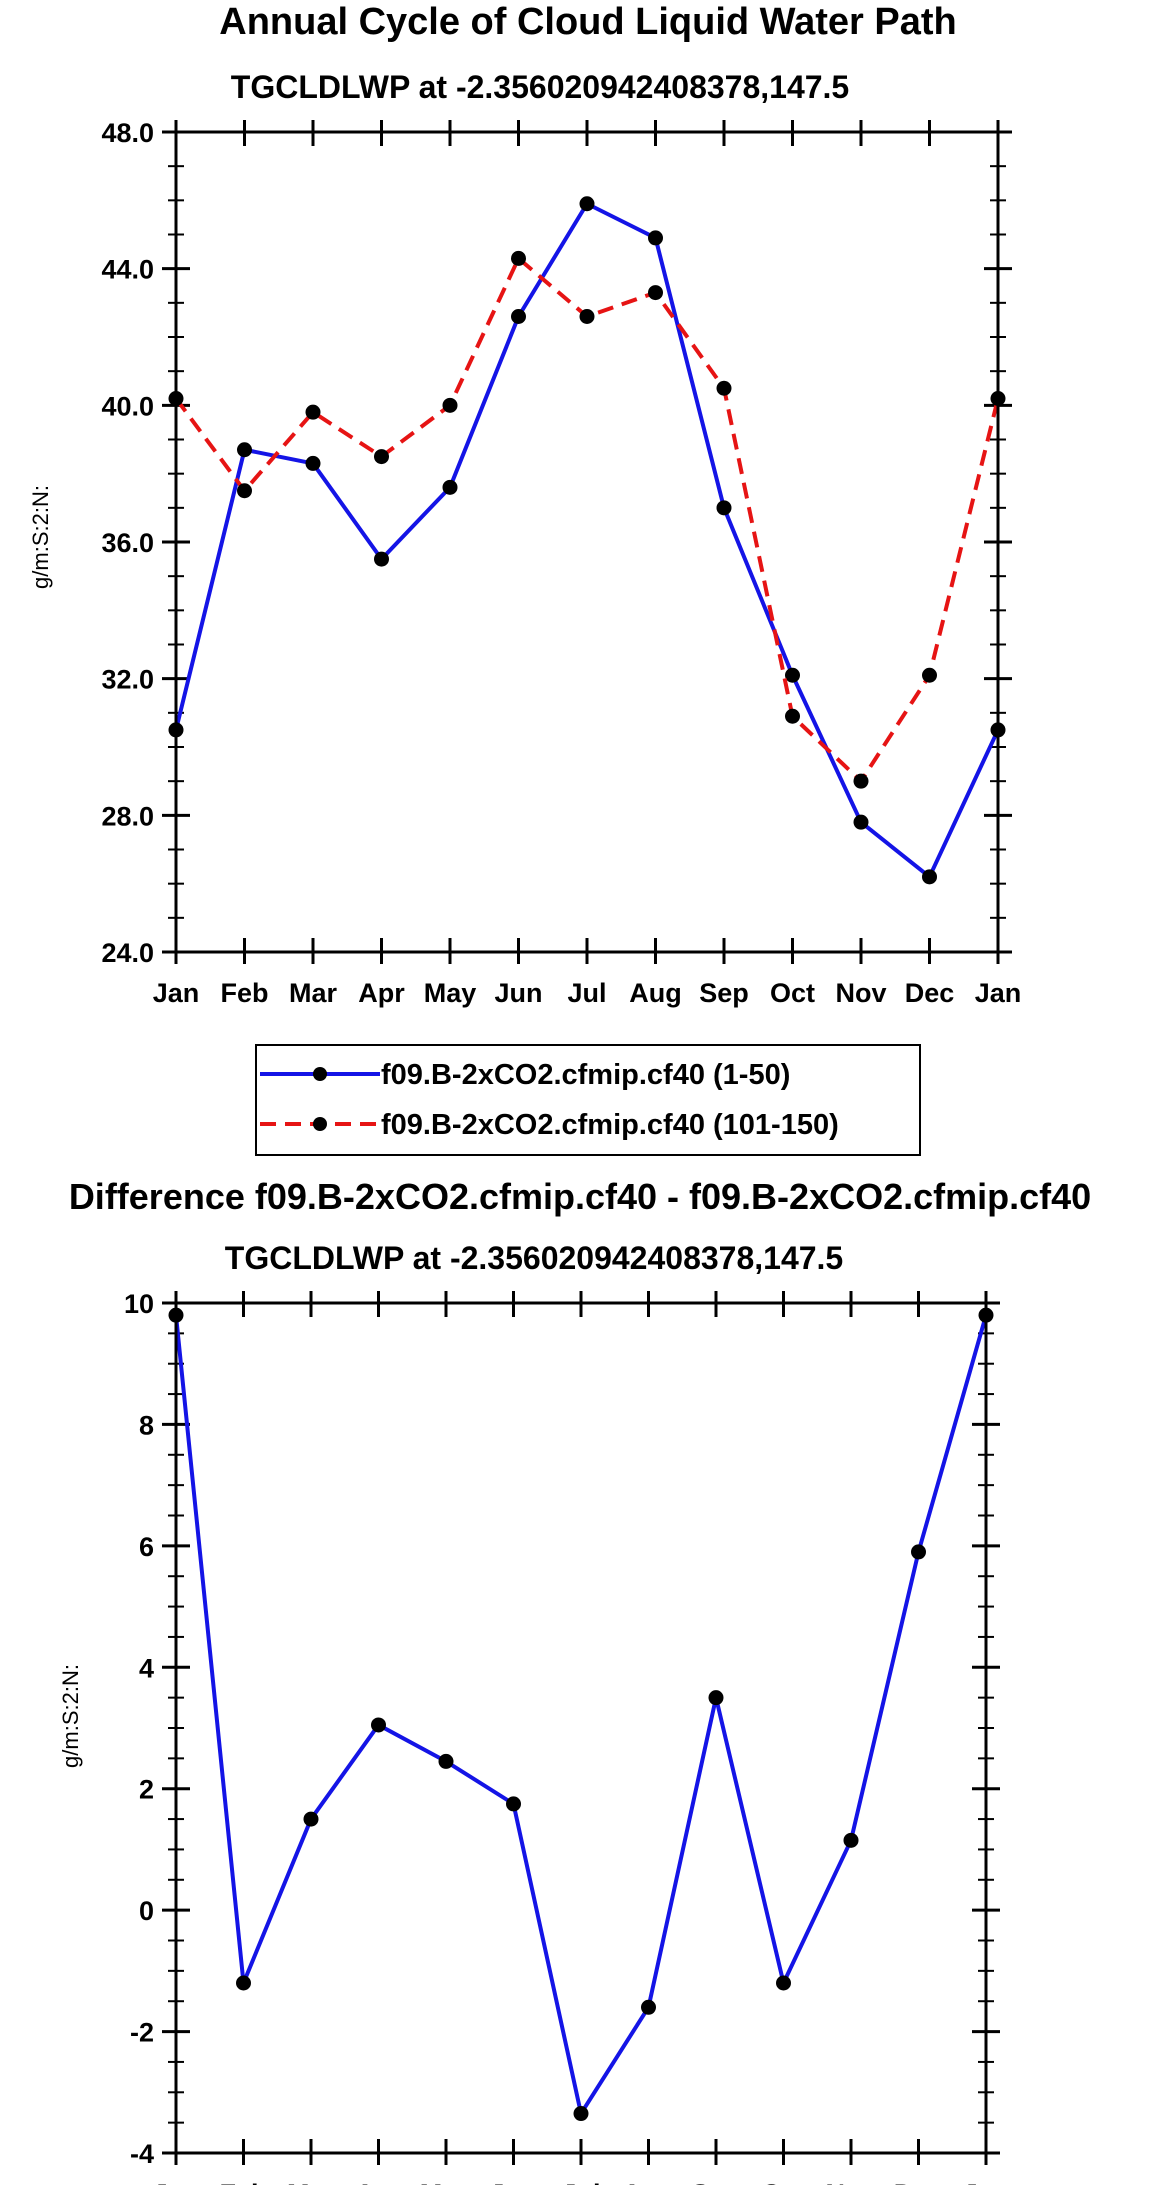  Describe the element at coordinates (127, 270) in the screenshot. I see `chart1-ytick-label: 44.0` at that location.